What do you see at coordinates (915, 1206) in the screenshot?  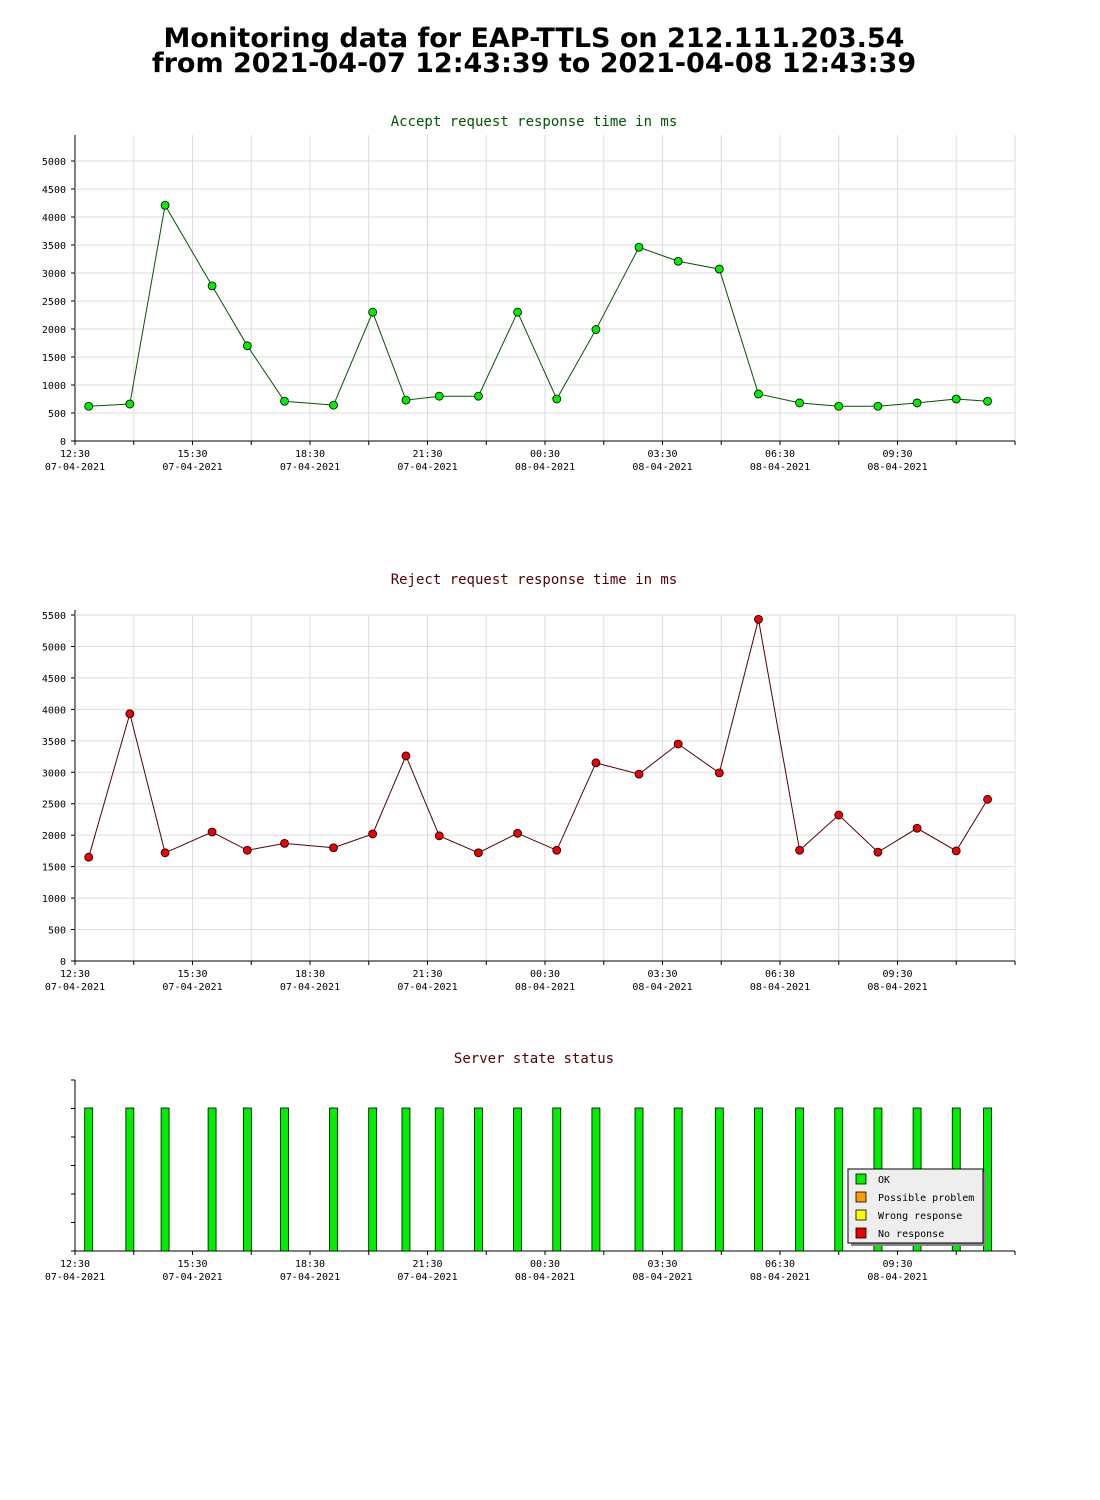 I see `legend-box` at bounding box center [915, 1206].